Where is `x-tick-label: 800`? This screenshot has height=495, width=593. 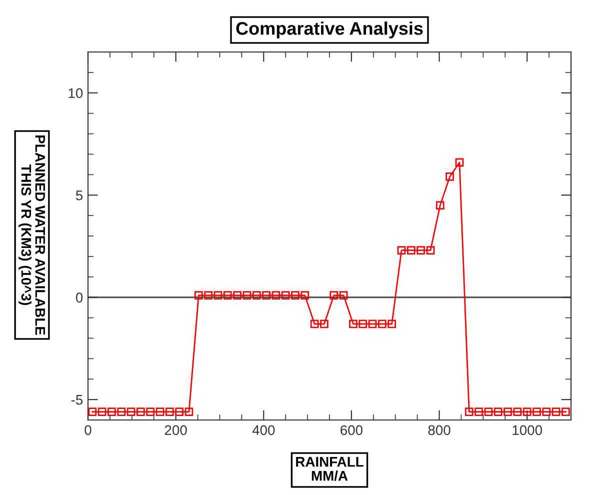 x-tick-label: 800 is located at coordinates (439, 430).